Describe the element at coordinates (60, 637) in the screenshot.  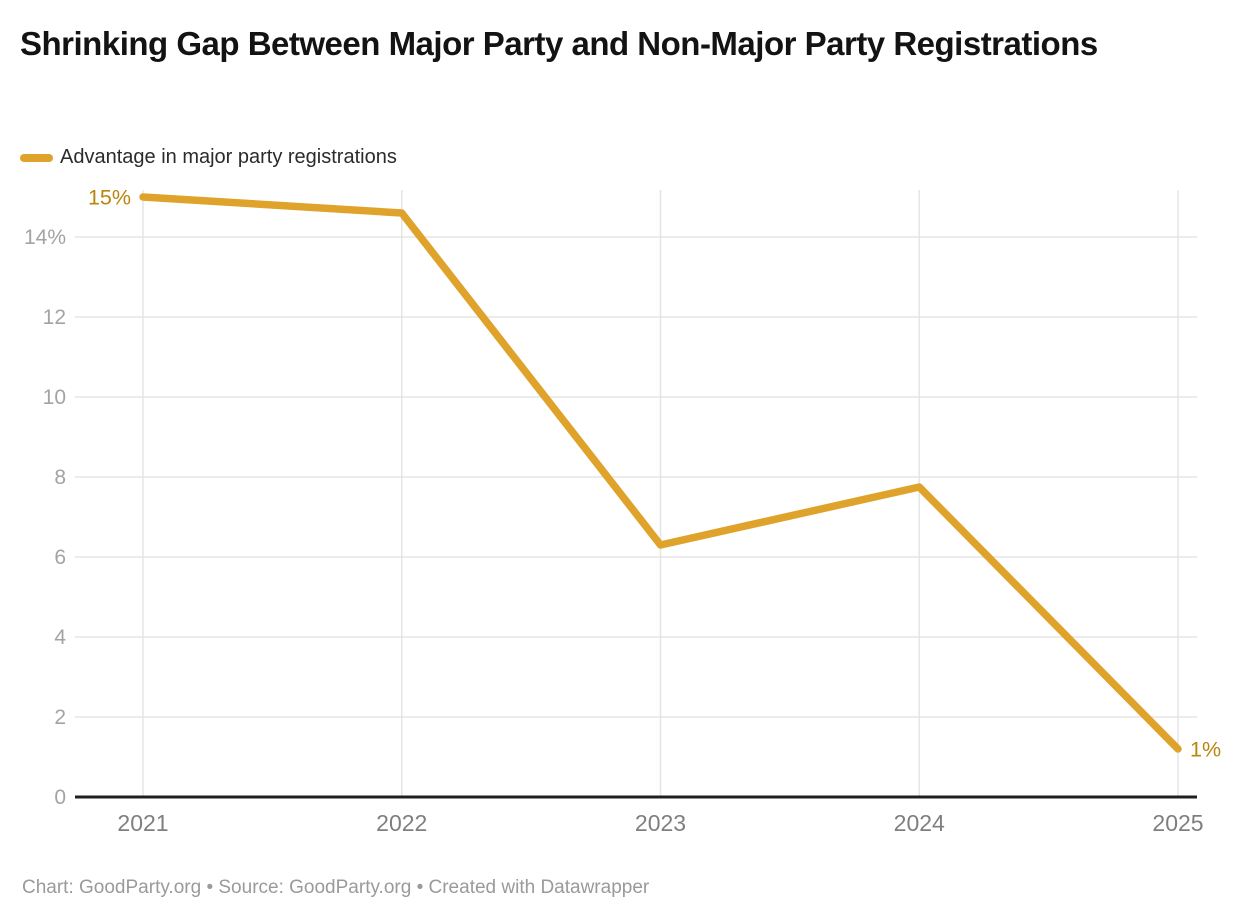
I see `y-tick-label: 4` at that location.